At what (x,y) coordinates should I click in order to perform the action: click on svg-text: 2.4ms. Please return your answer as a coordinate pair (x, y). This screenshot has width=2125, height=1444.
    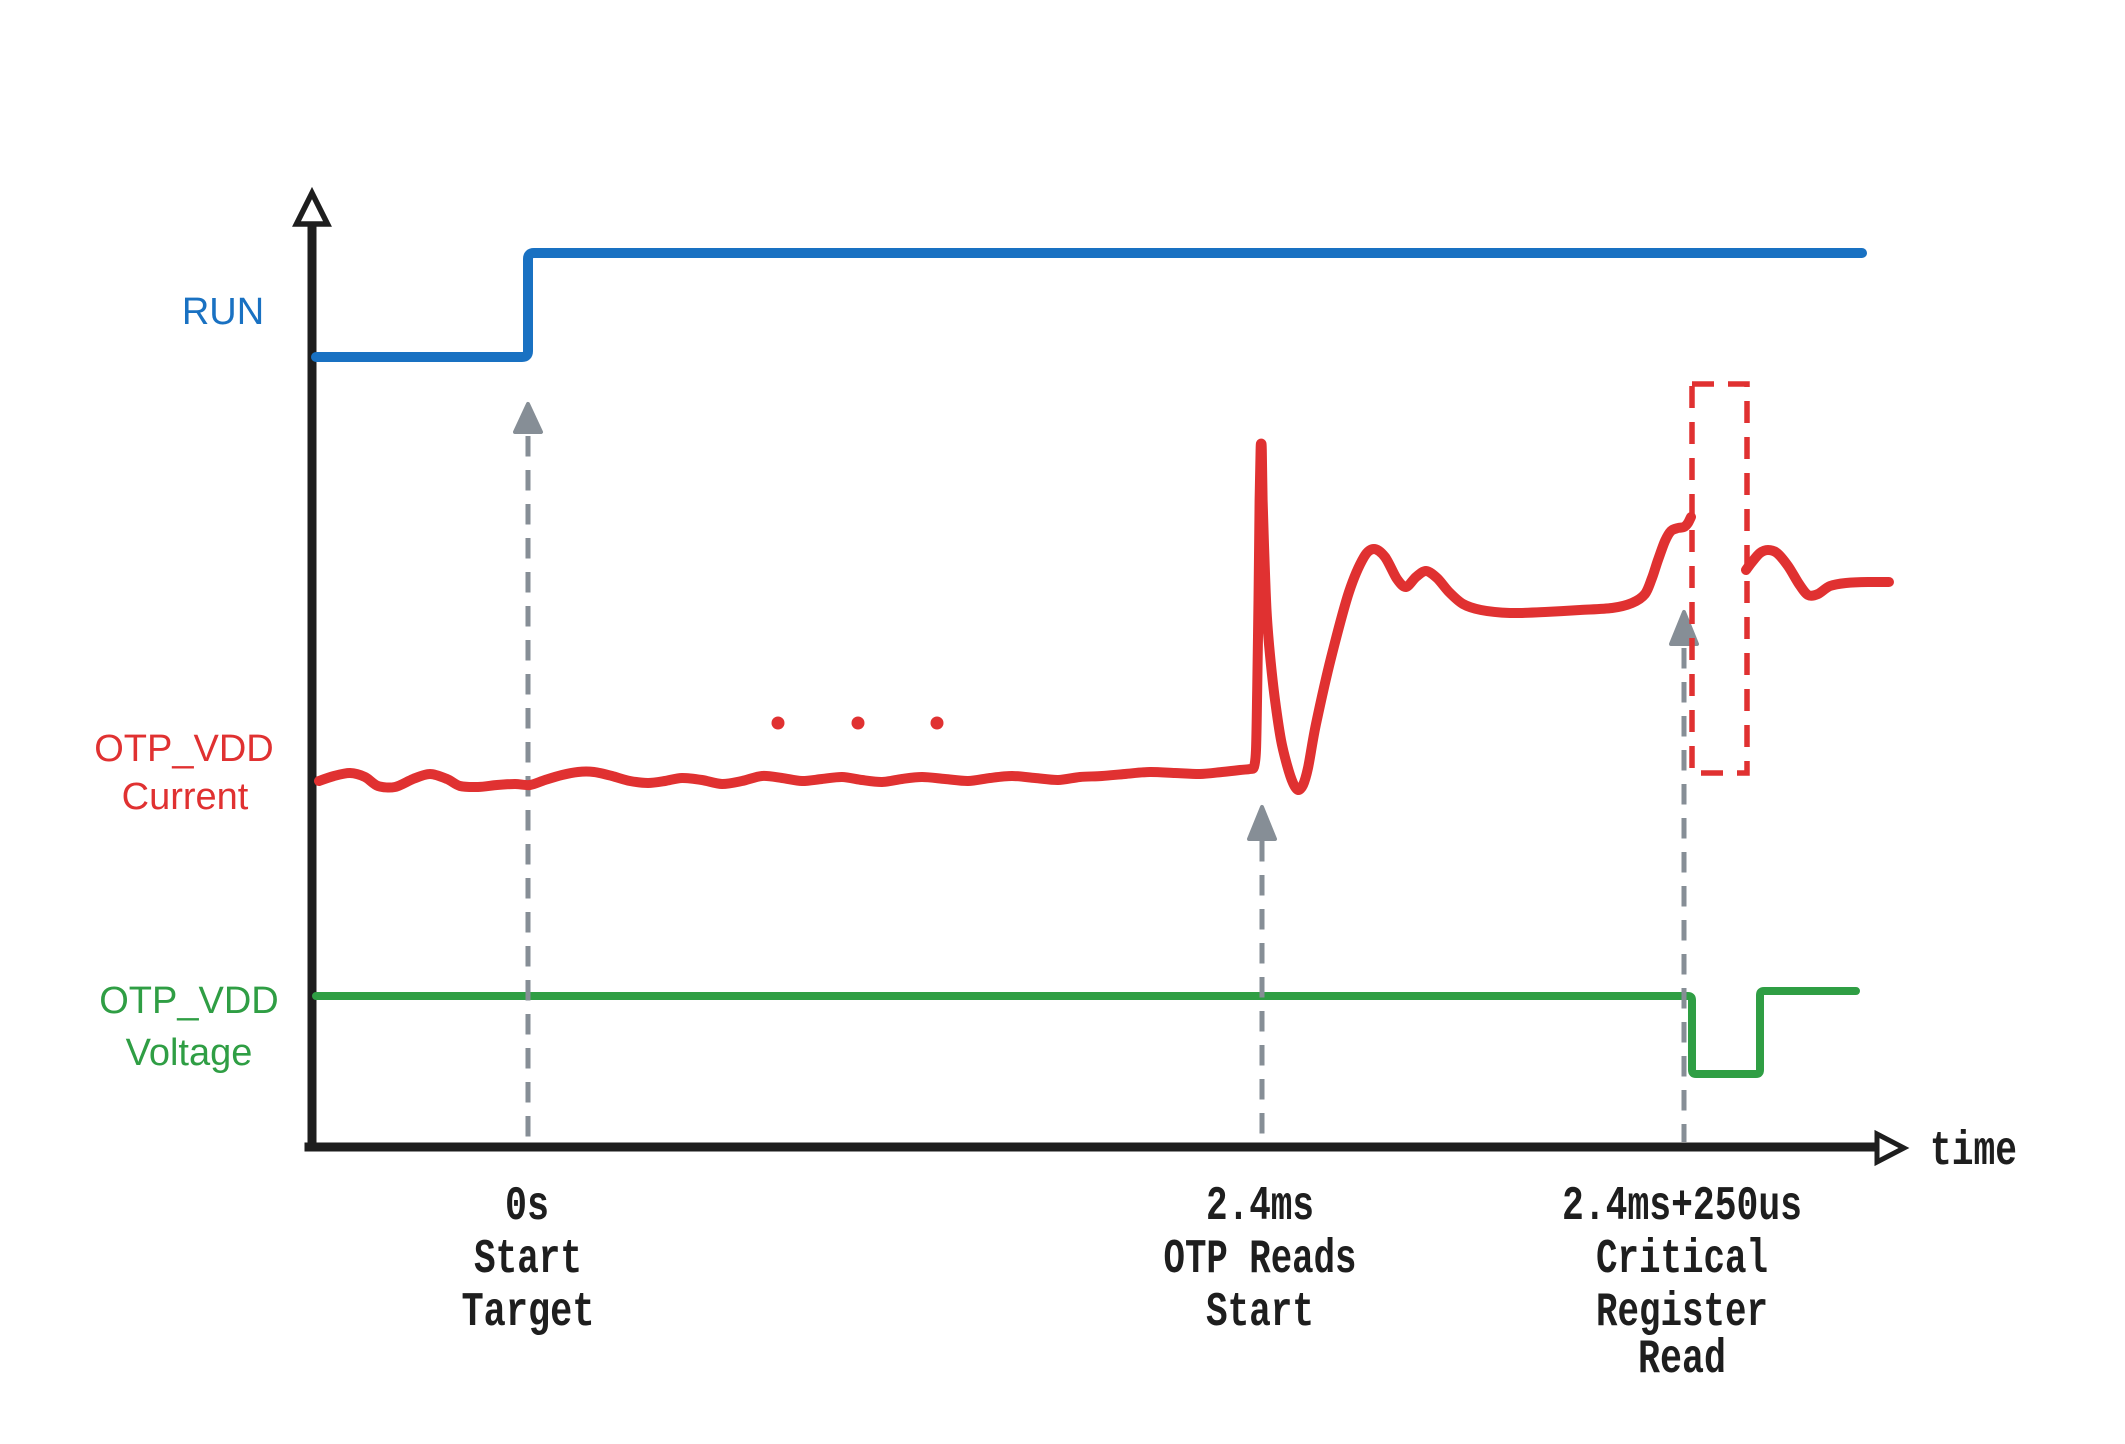
    Looking at the image, I should click on (1260, 1207).